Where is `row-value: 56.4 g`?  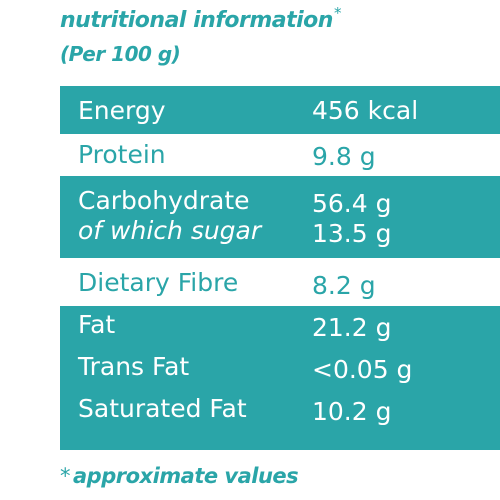
row-value: 56.4 g is located at coordinates (352, 203).